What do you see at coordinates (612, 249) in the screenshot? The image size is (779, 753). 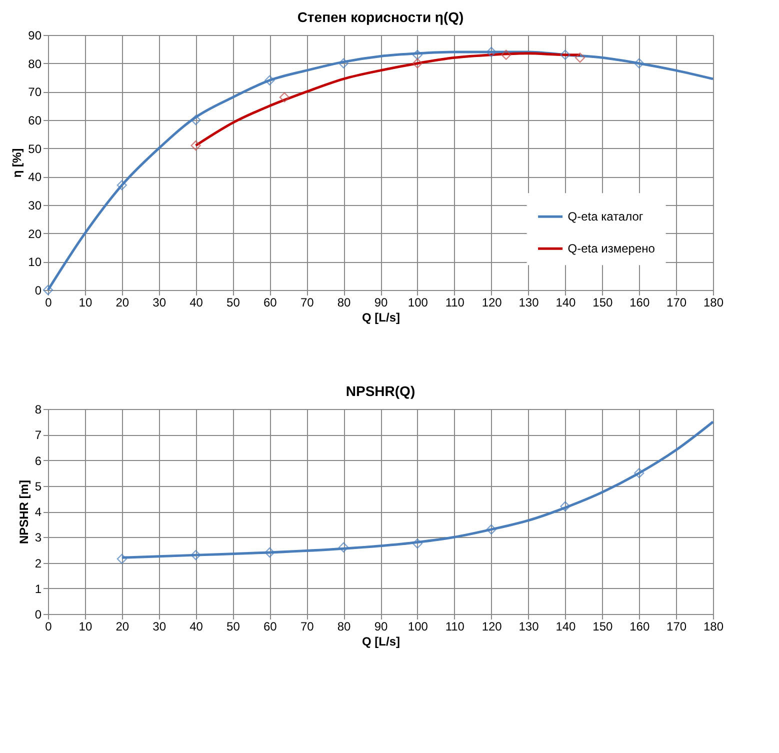 I see `legend-label: Q-eta измерено` at bounding box center [612, 249].